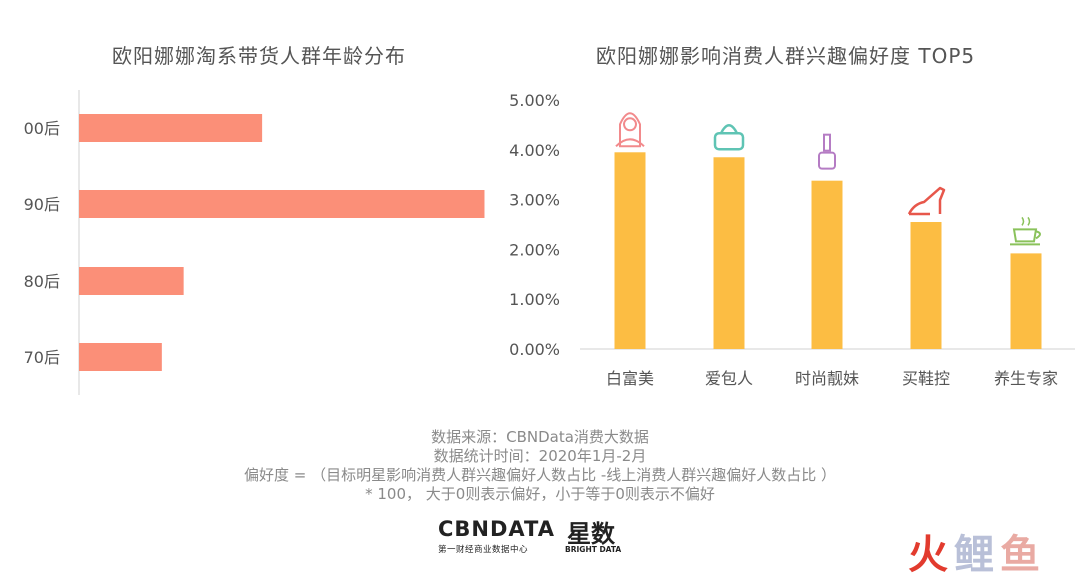 The height and width of the screenshot is (580, 1080). What do you see at coordinates (630, 143) in the screenshot?
I see `woman-shoulders` at bounding box center [630, 143].